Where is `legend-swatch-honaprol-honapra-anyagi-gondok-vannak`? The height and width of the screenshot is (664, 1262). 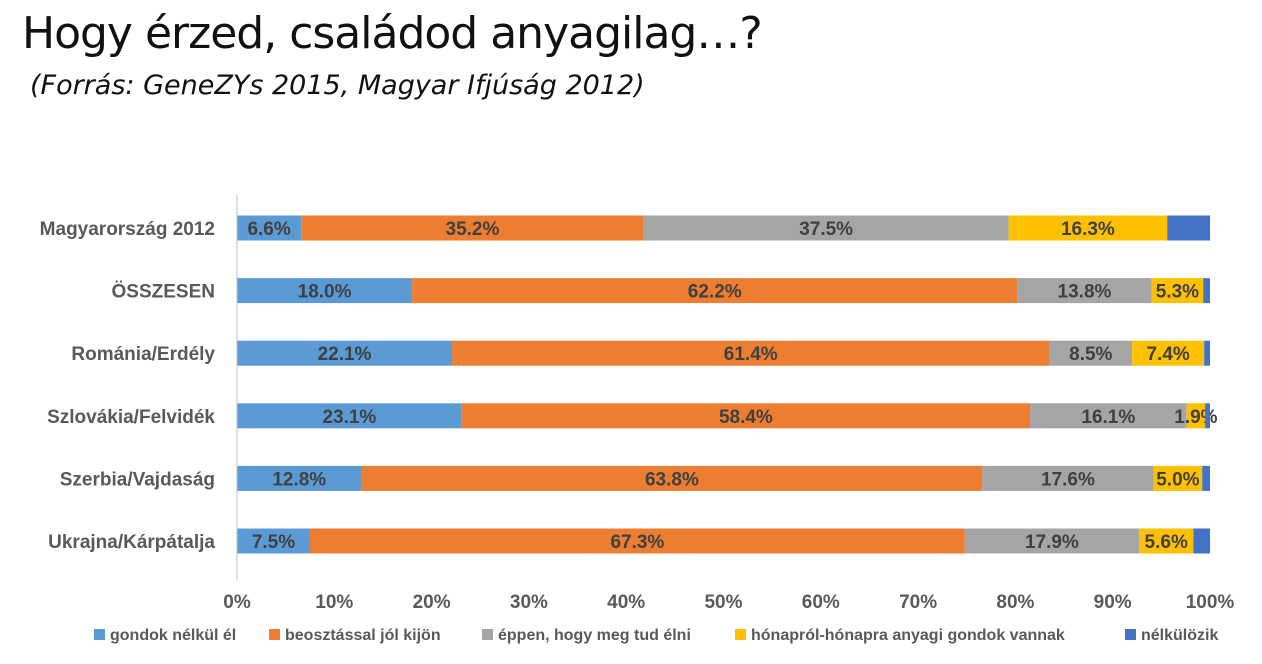 legend-swatch-honaprol-honapra-anyagi-gondok-vannak is located at coordinates (740, 634).